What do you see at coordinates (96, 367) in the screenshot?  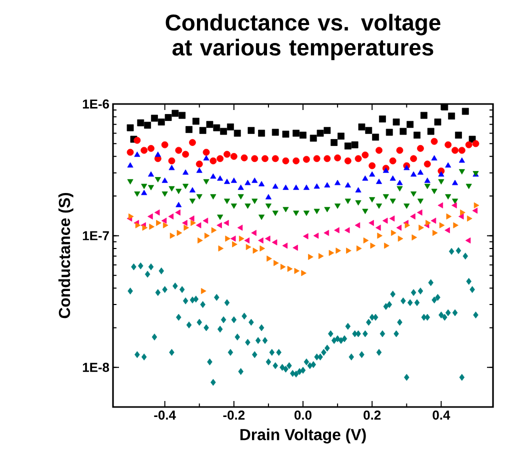 I see `y-tick-label: 1E-8` at bounding box center [96, 367].